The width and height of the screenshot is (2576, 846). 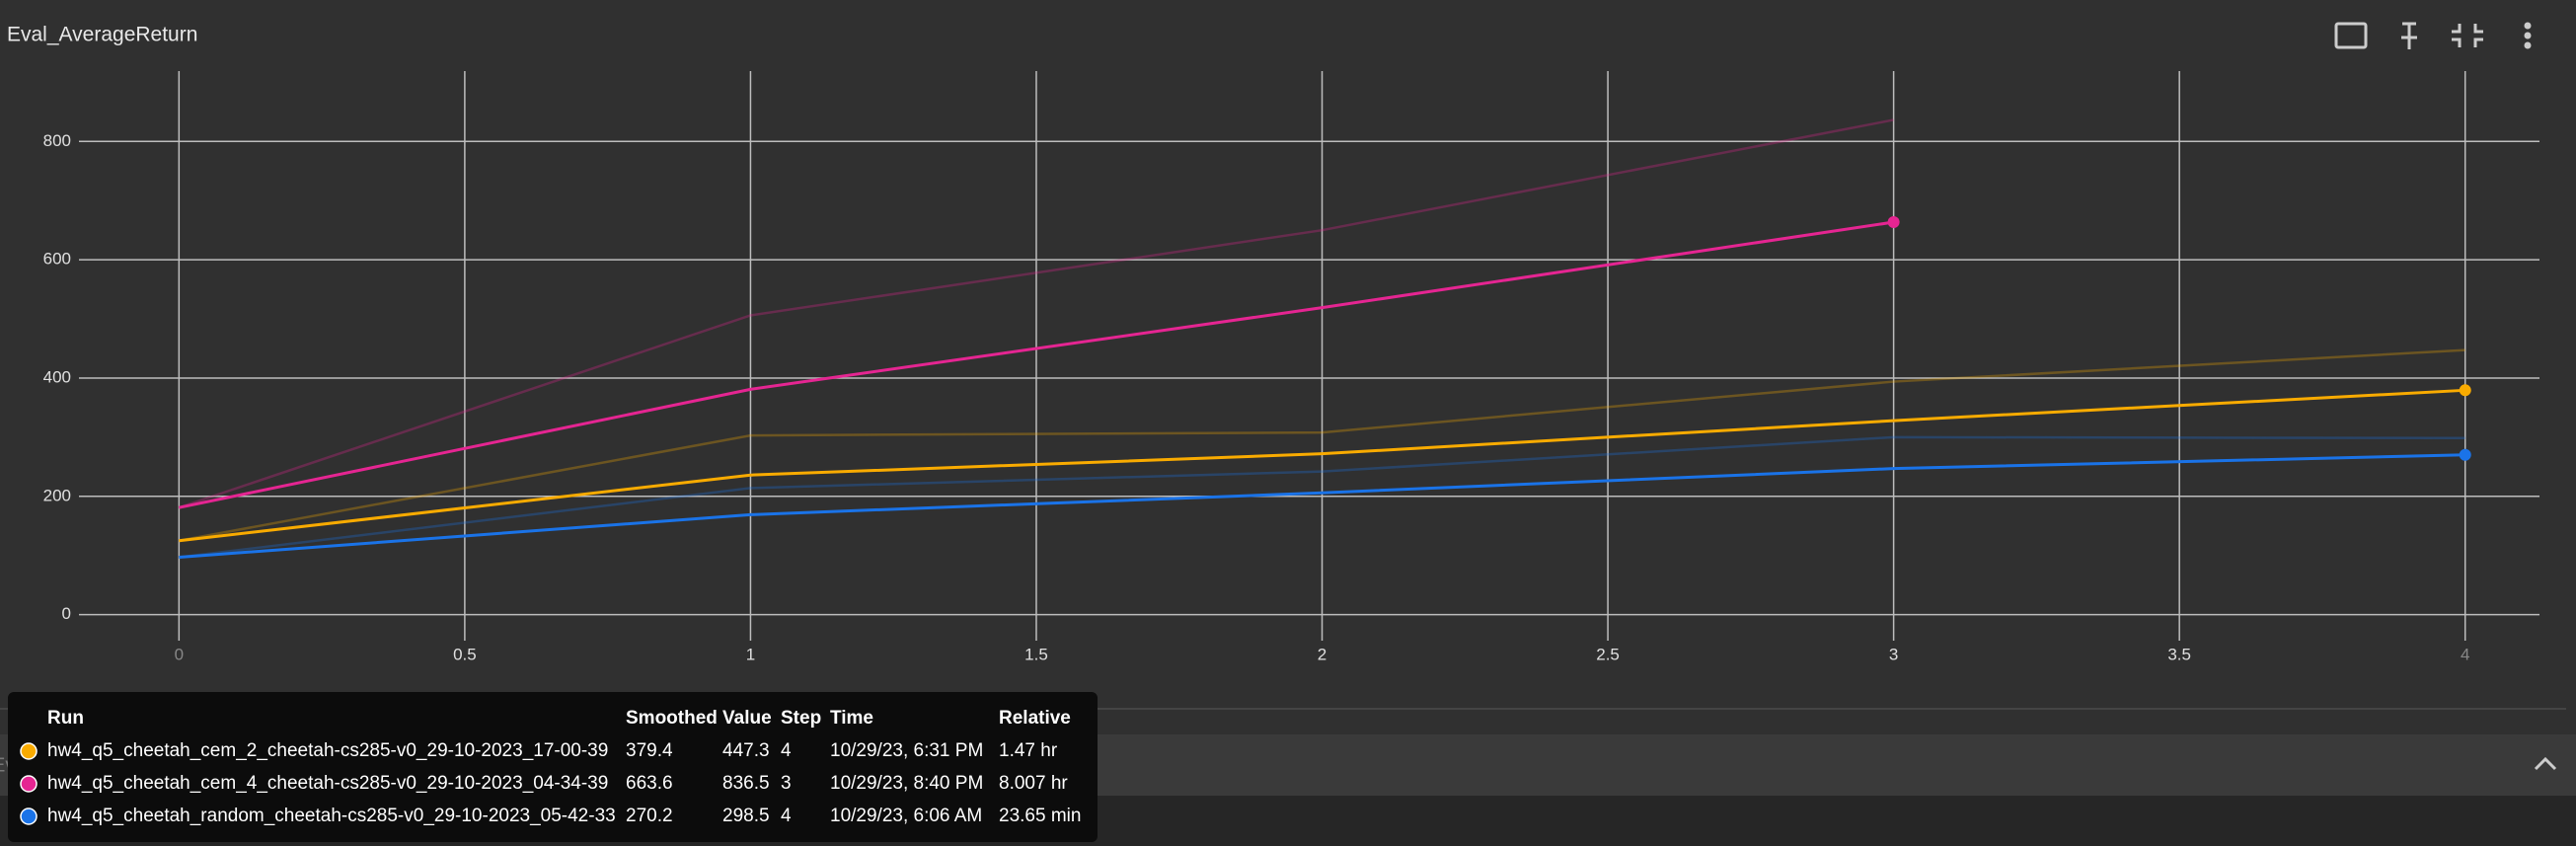 What do you see at coordinates (57, 495) in the screenshot?
I see `y-tick-label: 200` at bounding box center [57, 495].